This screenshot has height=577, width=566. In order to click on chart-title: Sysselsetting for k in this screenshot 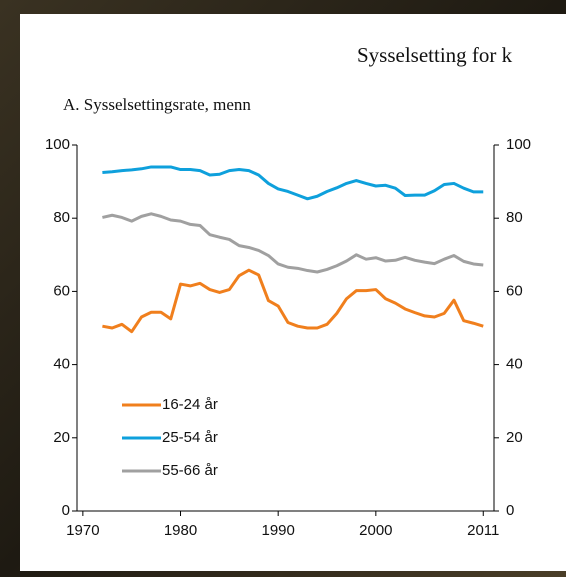, I will do `click(435, 55)`.